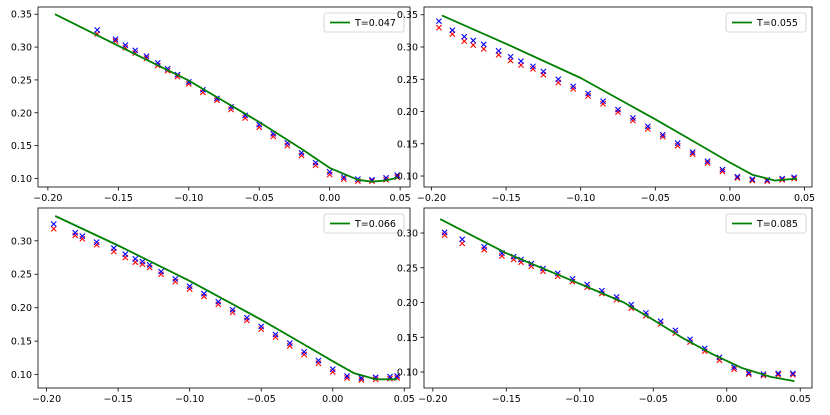 Image resolution: width=830 pixels, height=415 pixels. Describe the element at coordinates (247, 107) in the screenshot. I see `scatter-series` at that location.